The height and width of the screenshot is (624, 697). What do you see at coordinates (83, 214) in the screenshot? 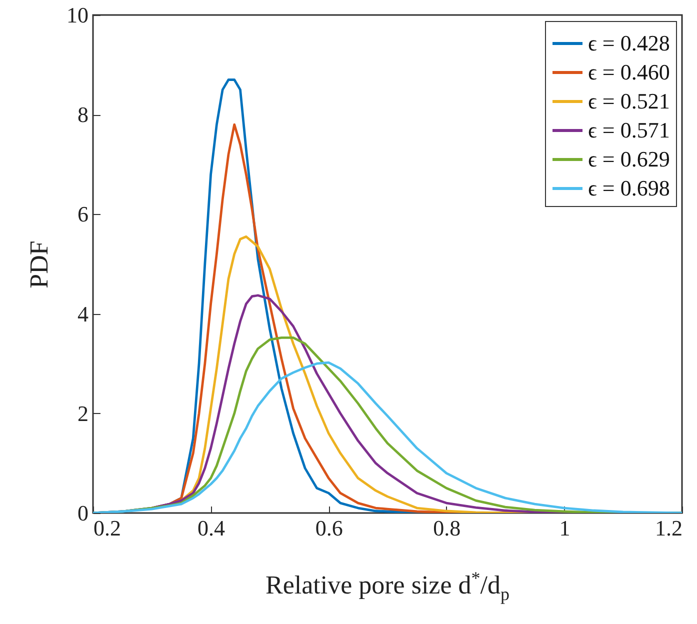
I see `y-tick-label: 6` at bounding box center [83, 214].